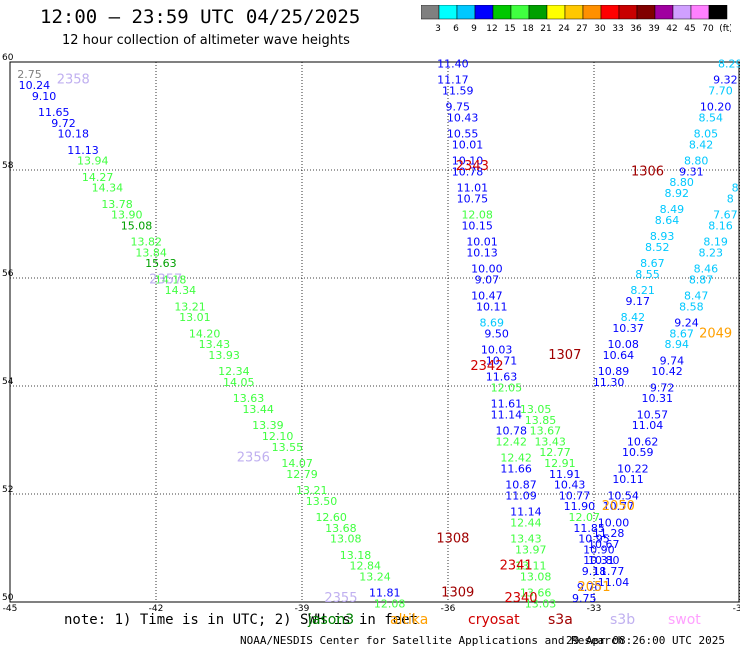 The image size is (740, 650). Describe the element at coordinates (654, 29) in the screenshot. I see `colorbar-label: 39` at that location.